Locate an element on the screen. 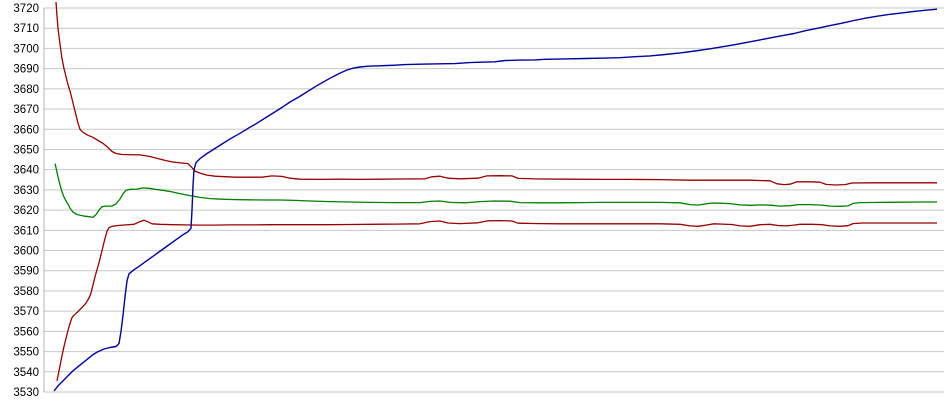 The image size is (950, 415). y-axis-tick-label: 3530 is located at coordinates (26, 393).